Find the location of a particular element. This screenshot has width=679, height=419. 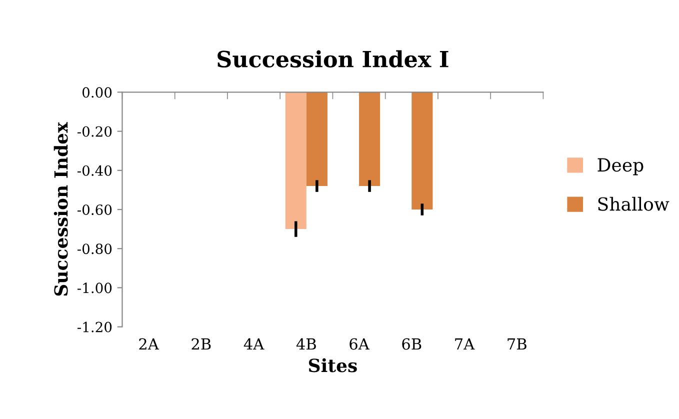

y-tick-label: -0.60 is located at coordinates (94, 209).